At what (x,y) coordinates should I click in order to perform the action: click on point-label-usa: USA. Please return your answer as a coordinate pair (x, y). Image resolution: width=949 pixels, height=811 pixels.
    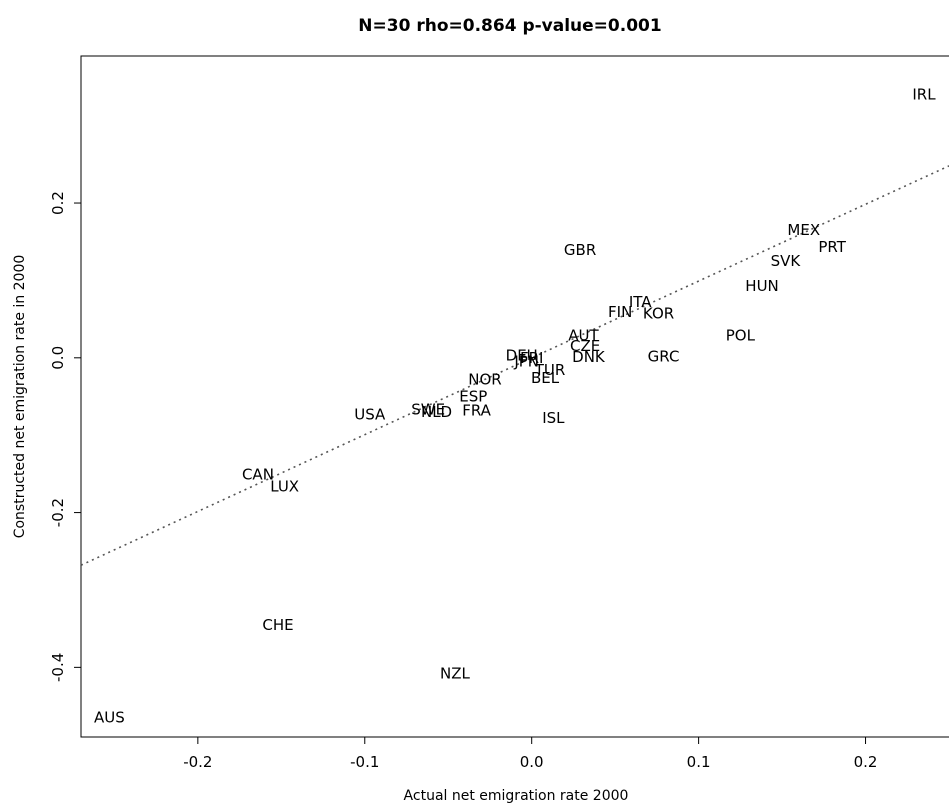
    Looking at the image, I should click on (370, 414).